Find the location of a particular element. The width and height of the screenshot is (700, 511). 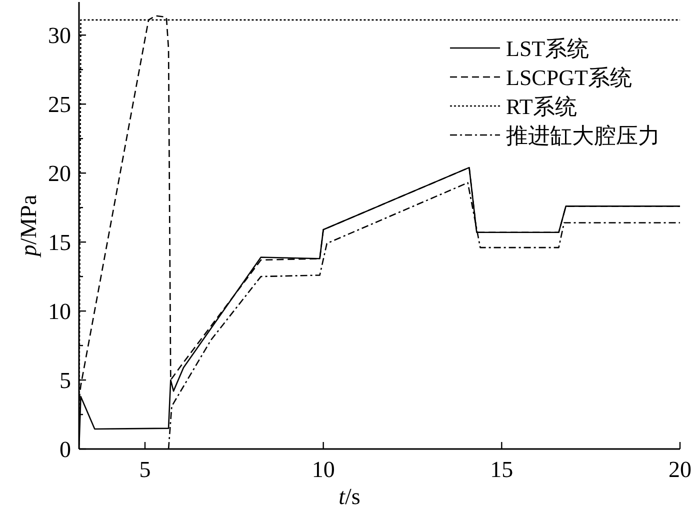

y-axis-title: p/MPa is located at coordinates (28, 226).